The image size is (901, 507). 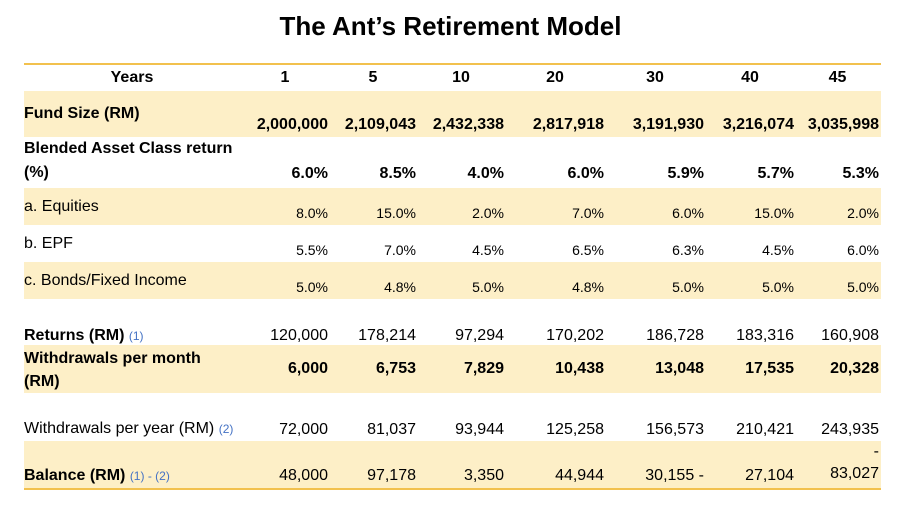 What do you see at coordinates (374, 114) in the screenshot?
I see `cell: 2,109,043` at bounding box center [374, 114].